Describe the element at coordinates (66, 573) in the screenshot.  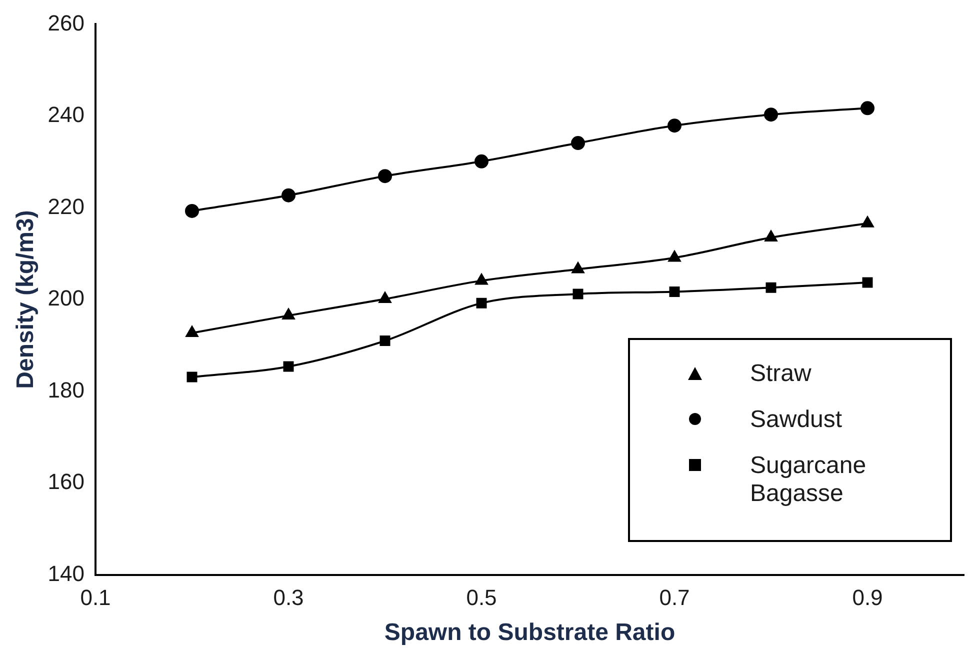
I see `y-tick-label: 140` at that location.